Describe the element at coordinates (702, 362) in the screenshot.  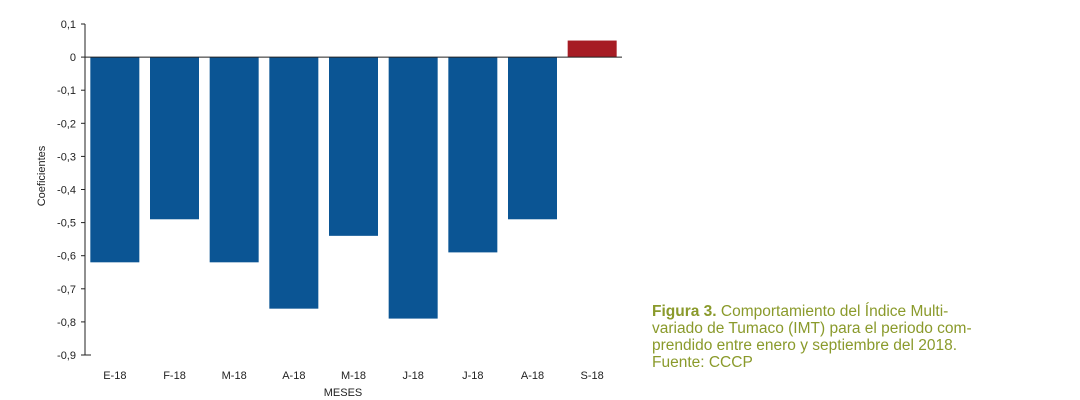
I see `caption-line-4: Fuente: CCCP` at that location.